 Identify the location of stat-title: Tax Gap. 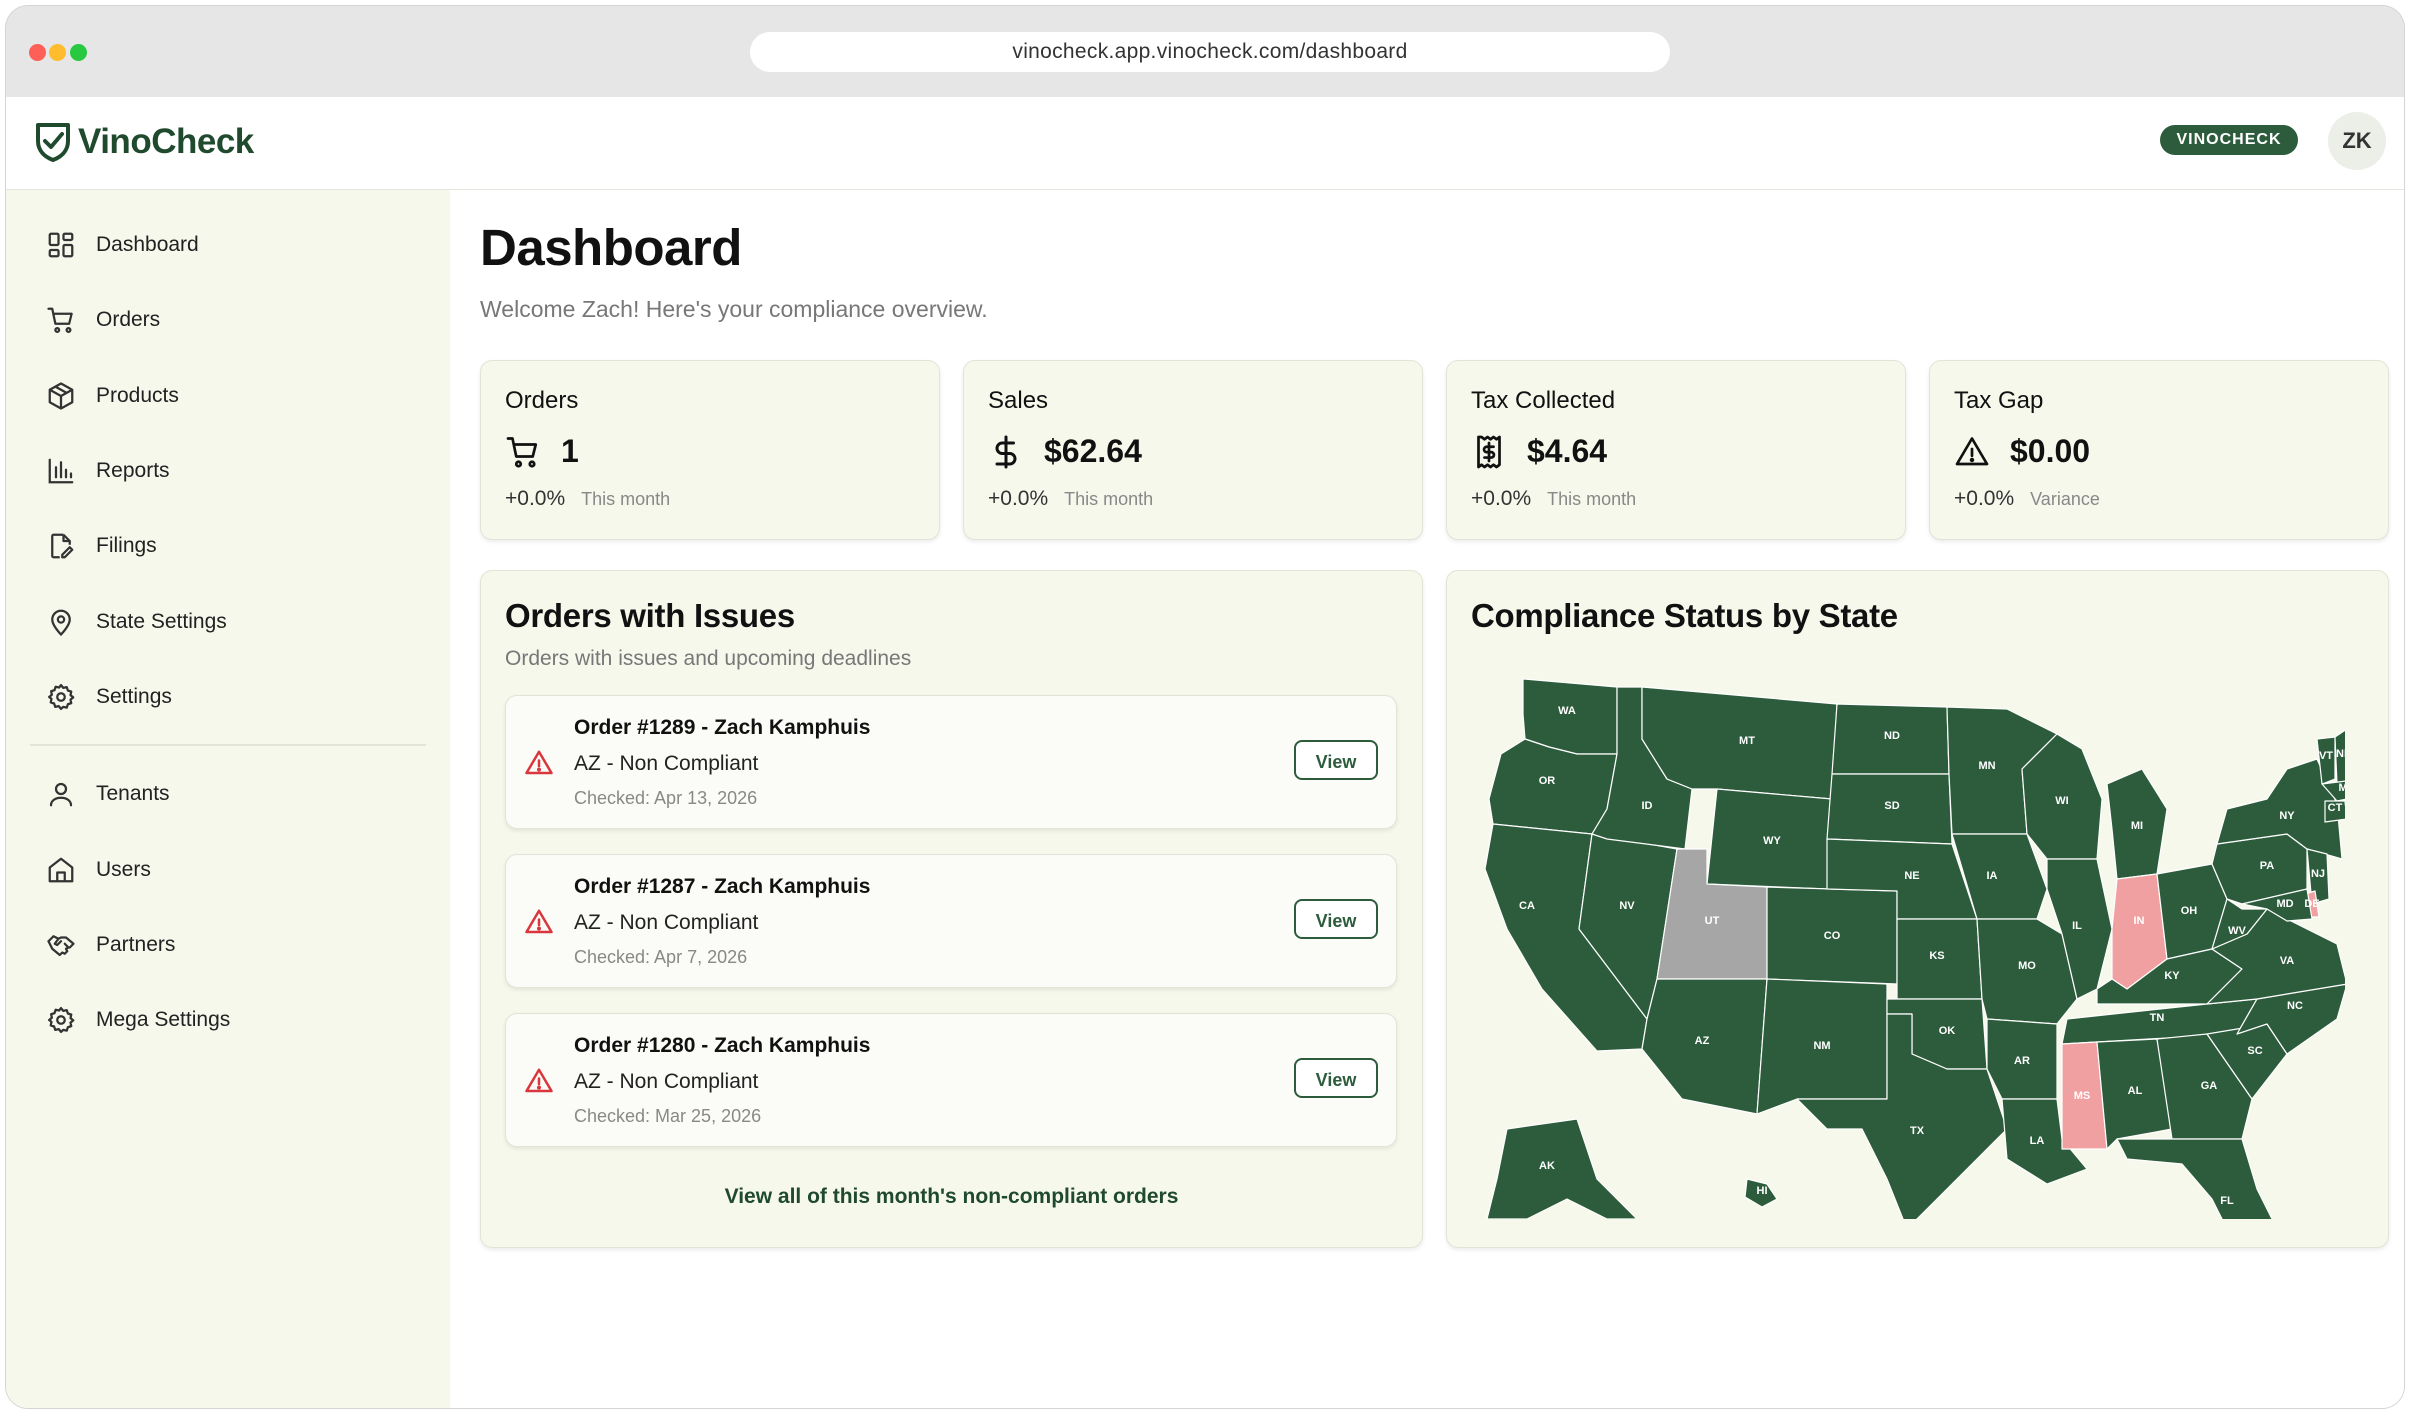
(1999, 400).